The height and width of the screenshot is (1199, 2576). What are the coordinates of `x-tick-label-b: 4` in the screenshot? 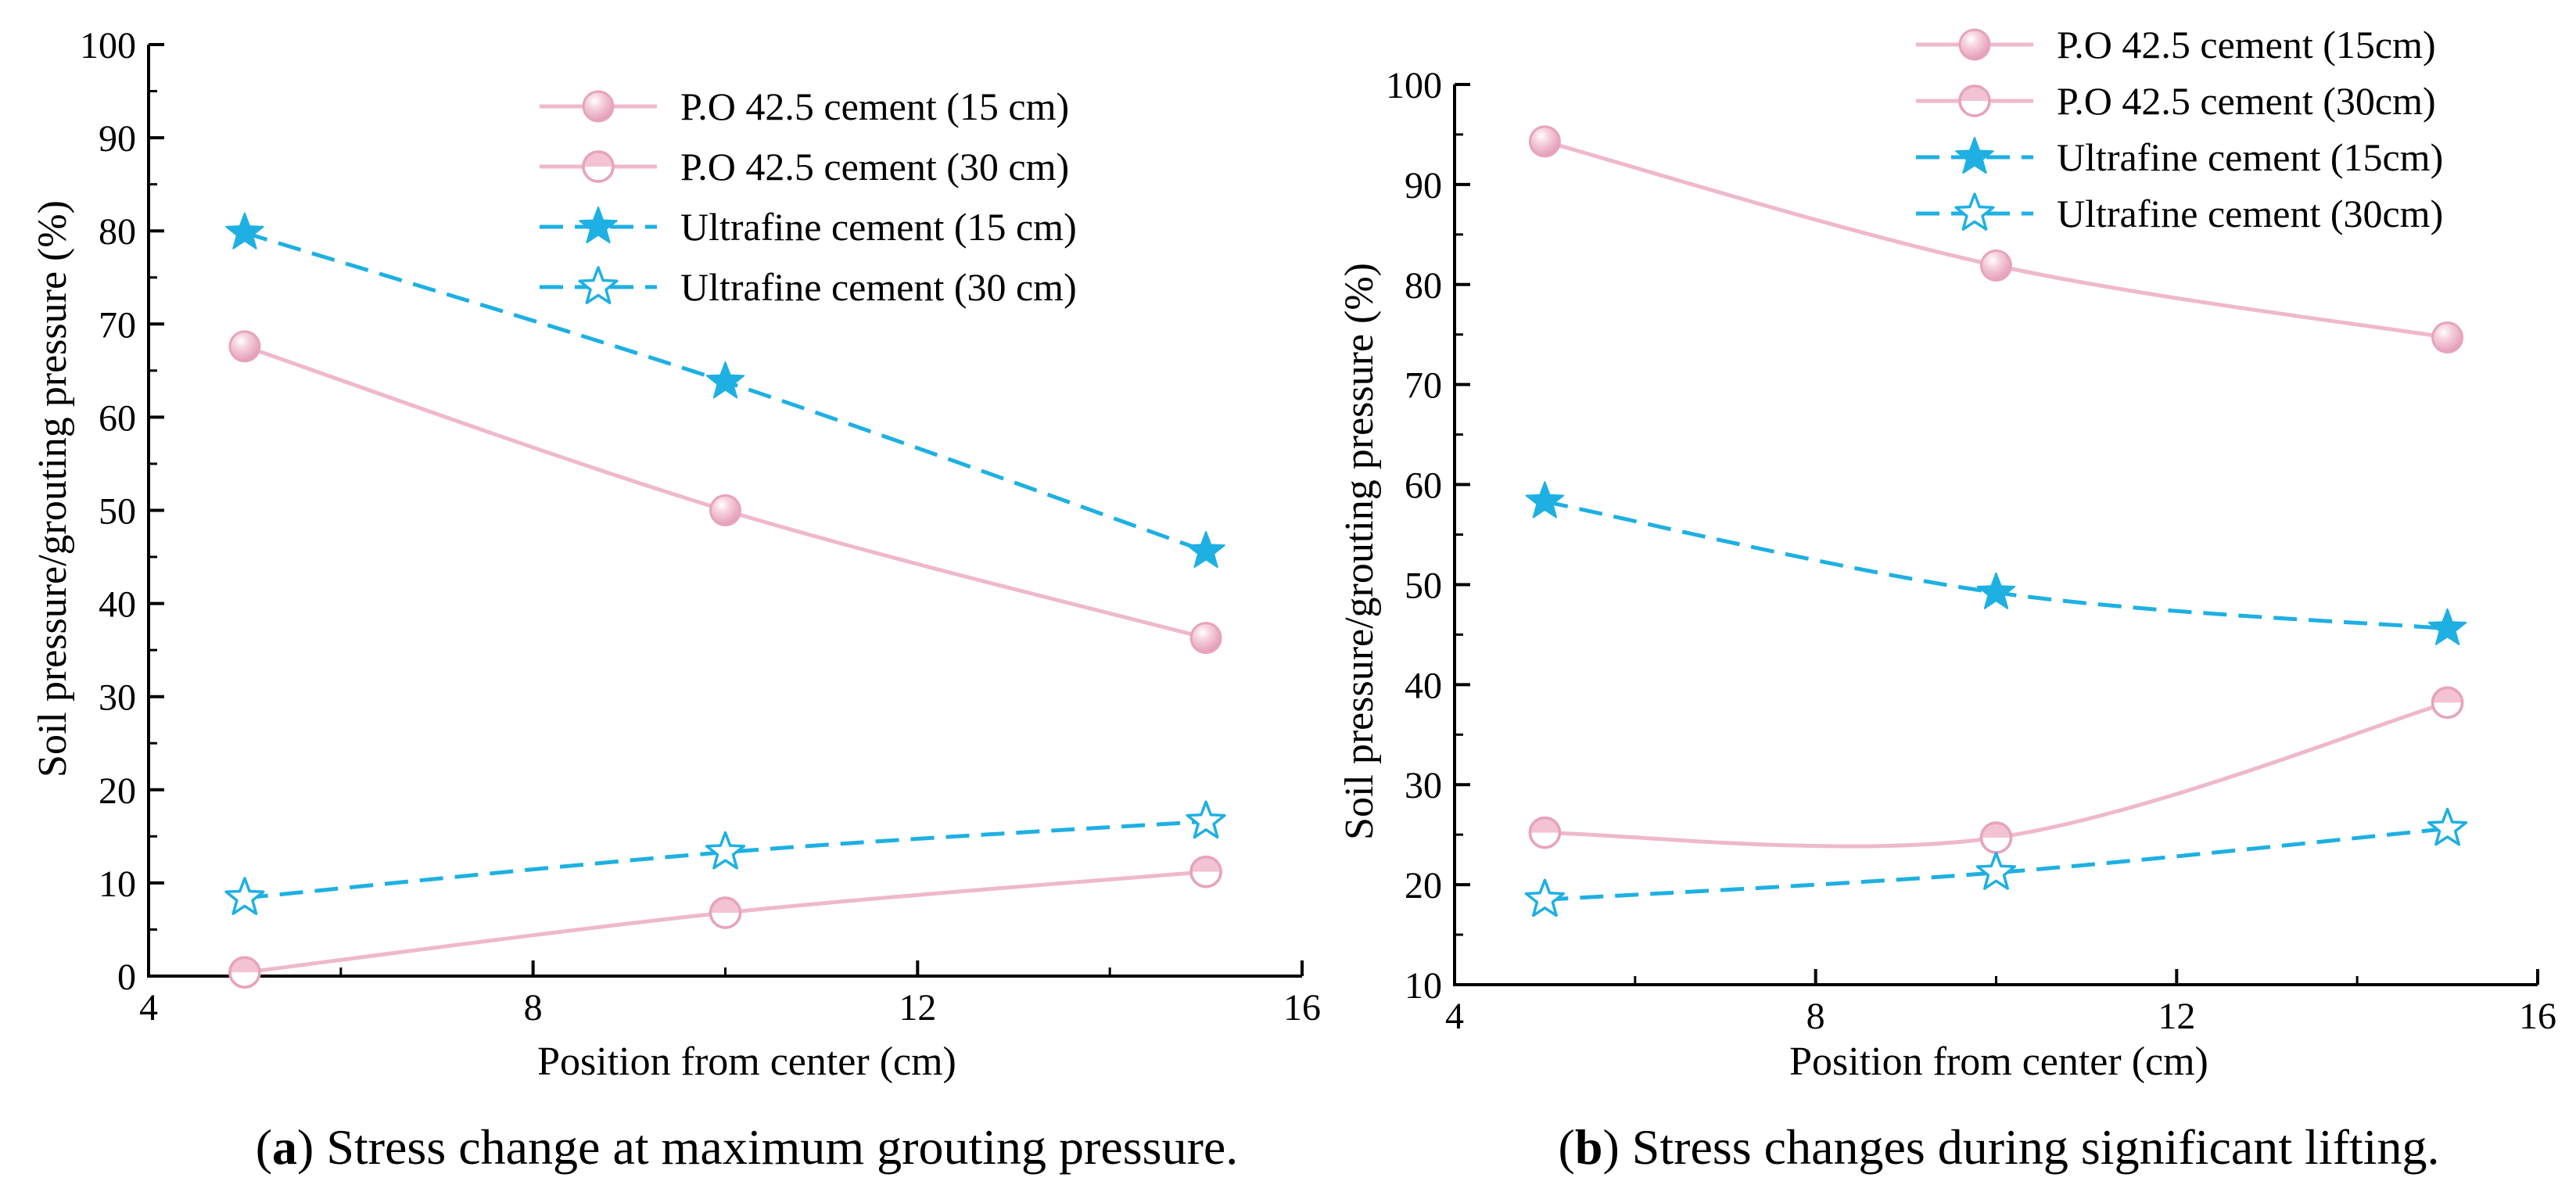 It's located at (1454, 1017).